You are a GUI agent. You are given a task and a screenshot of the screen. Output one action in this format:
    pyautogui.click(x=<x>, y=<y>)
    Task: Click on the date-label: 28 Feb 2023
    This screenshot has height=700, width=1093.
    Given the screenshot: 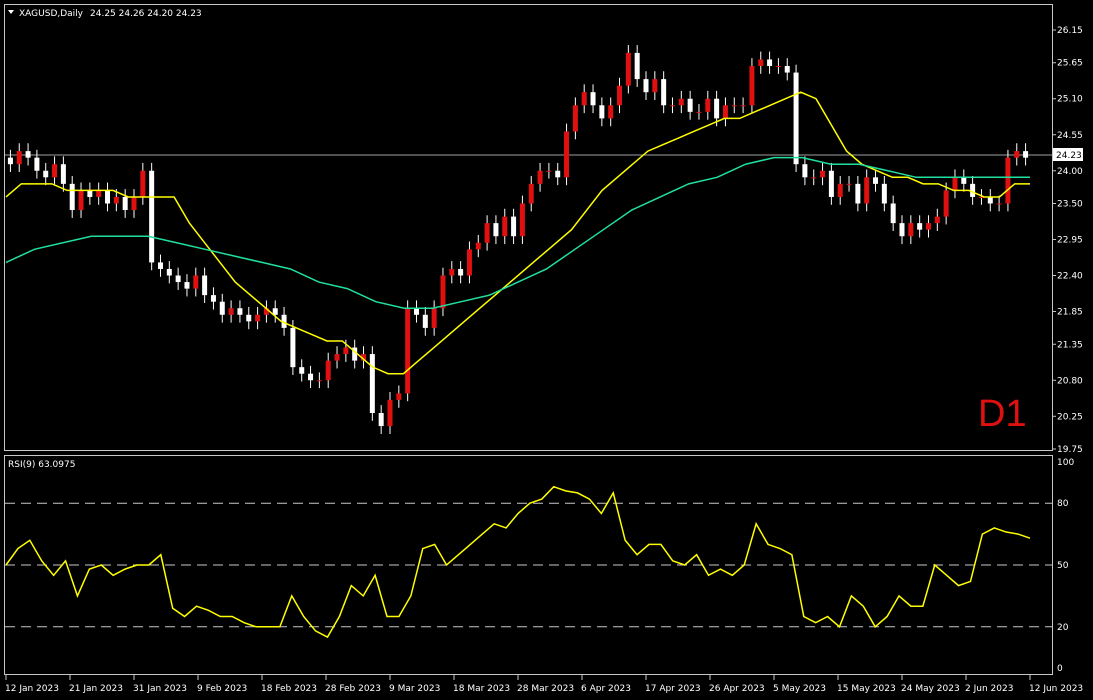 What is the action you would take?
    pyautogui.click(x=353, y=689)
    